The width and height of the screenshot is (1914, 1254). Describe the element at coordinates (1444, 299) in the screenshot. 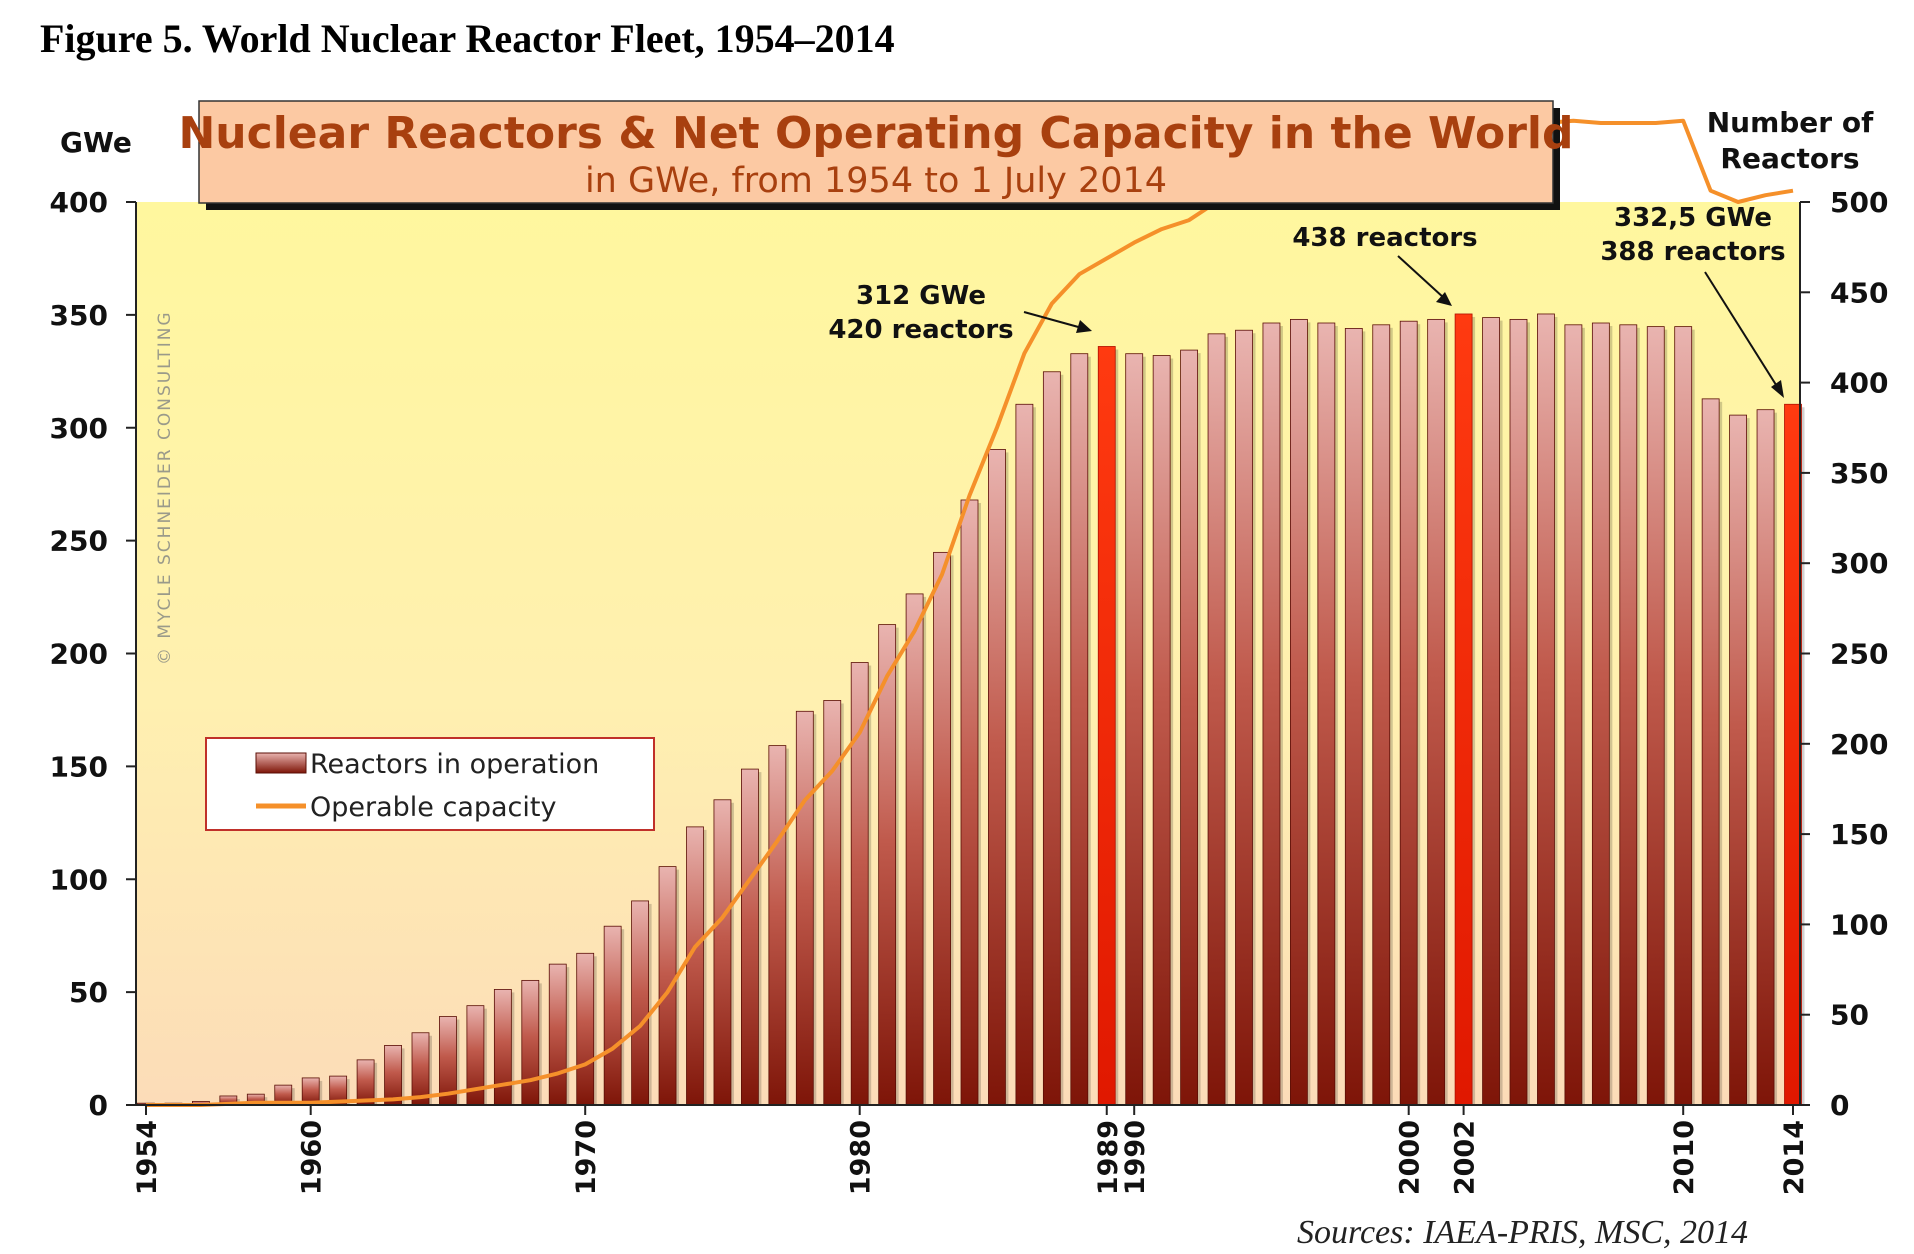

I see `annotation-2002-arrowhead` at that location.